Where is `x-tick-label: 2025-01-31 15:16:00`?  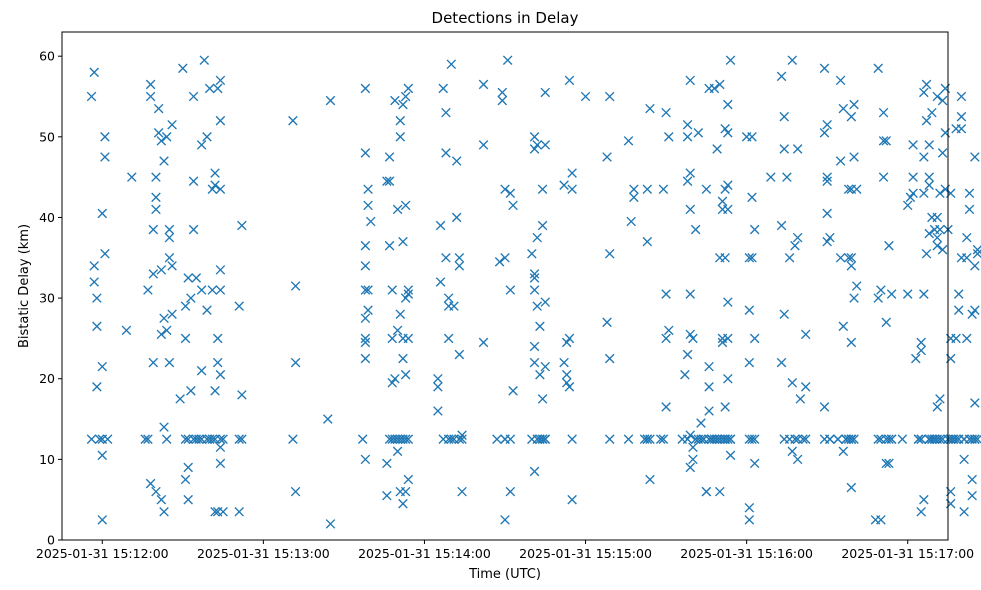
x-tick-label: 2025-01-31 15:16:00 is located at coordinates (746, 553).